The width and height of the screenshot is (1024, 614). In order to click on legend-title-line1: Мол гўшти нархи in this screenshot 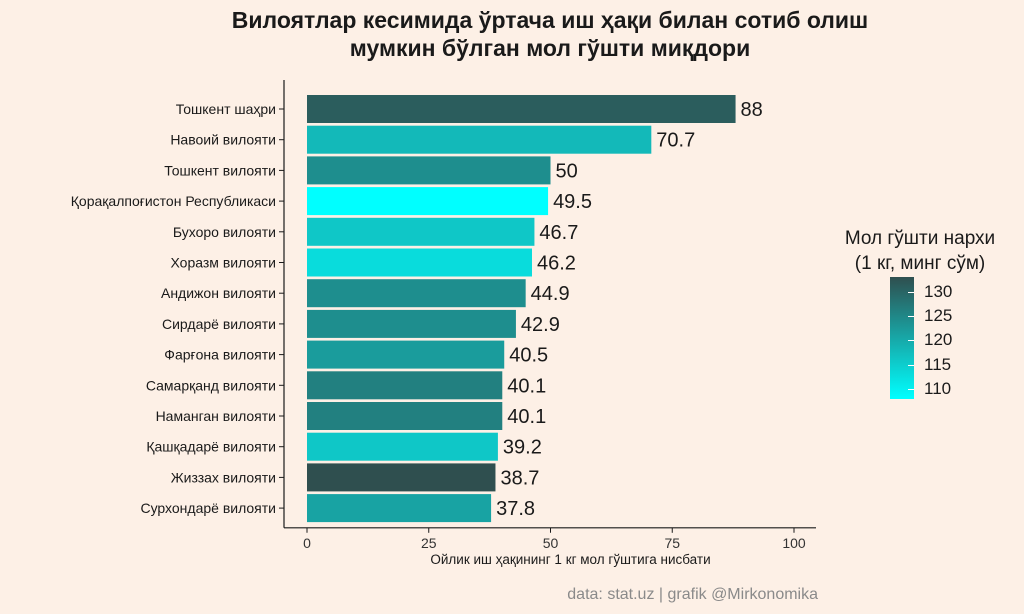, I will do `click(920, 238)`.